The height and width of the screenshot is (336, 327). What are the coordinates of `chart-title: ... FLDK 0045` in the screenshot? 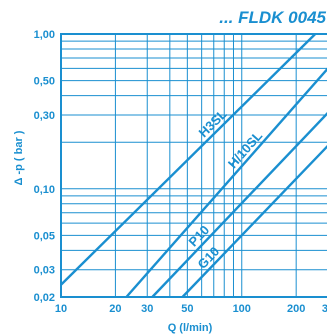 It's located at (272, 17).